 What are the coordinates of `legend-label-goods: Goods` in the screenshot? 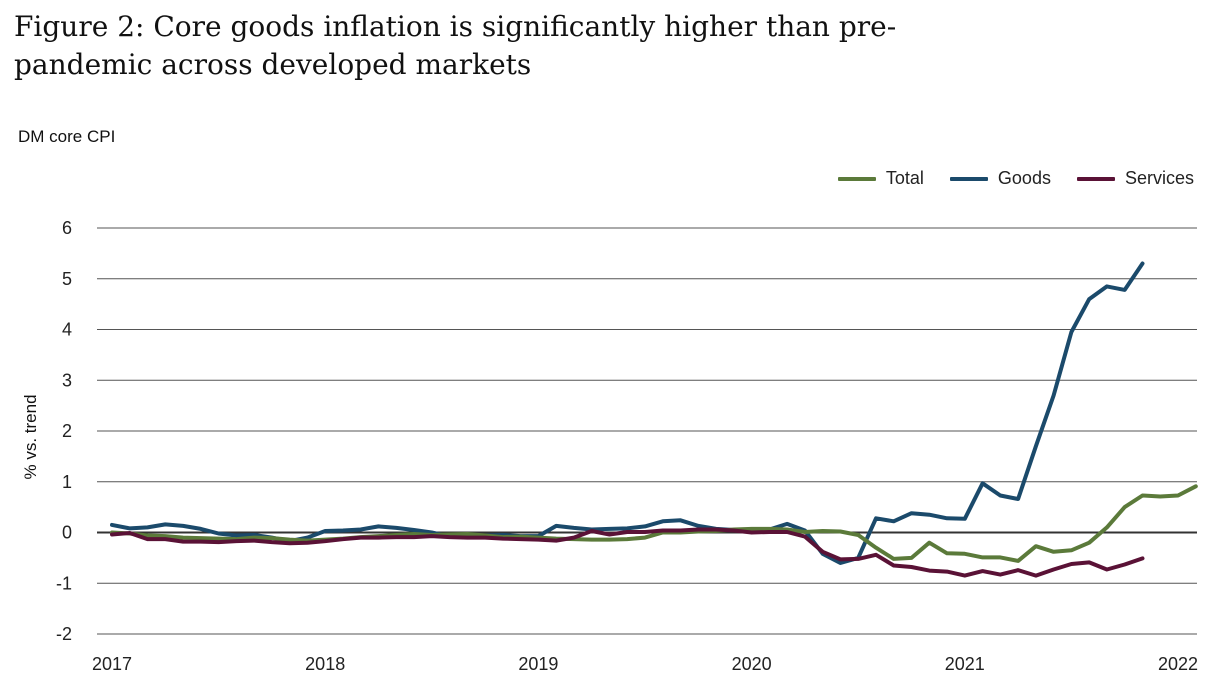 It's located at (1024, 178).